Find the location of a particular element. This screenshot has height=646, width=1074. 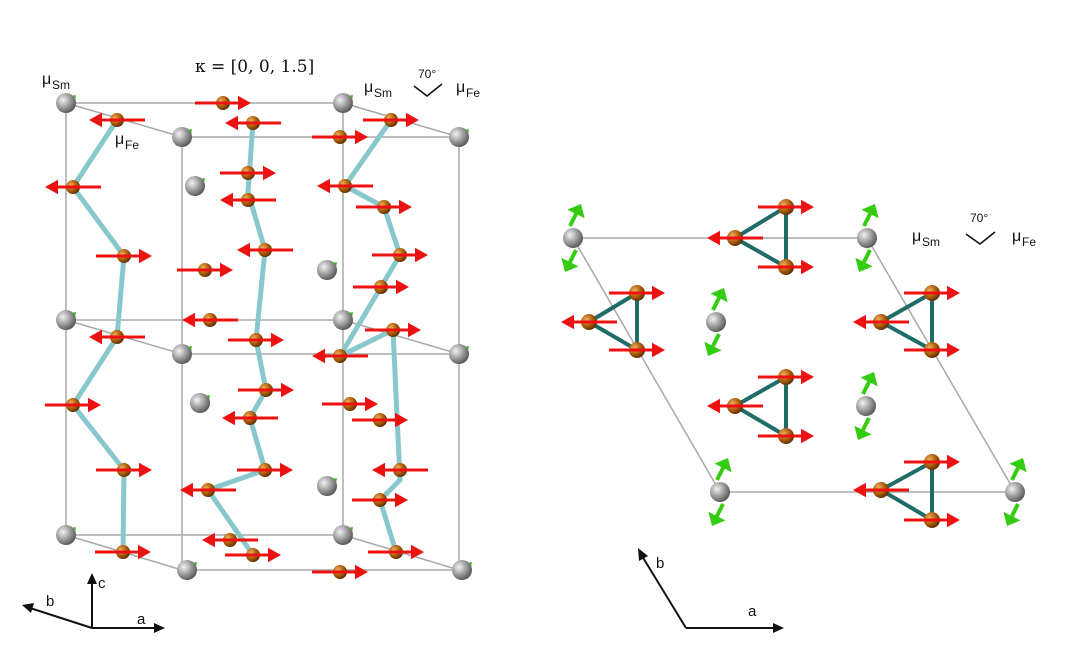

left-sm-moment-label: μ Sm is located at coordinates (56, 81).